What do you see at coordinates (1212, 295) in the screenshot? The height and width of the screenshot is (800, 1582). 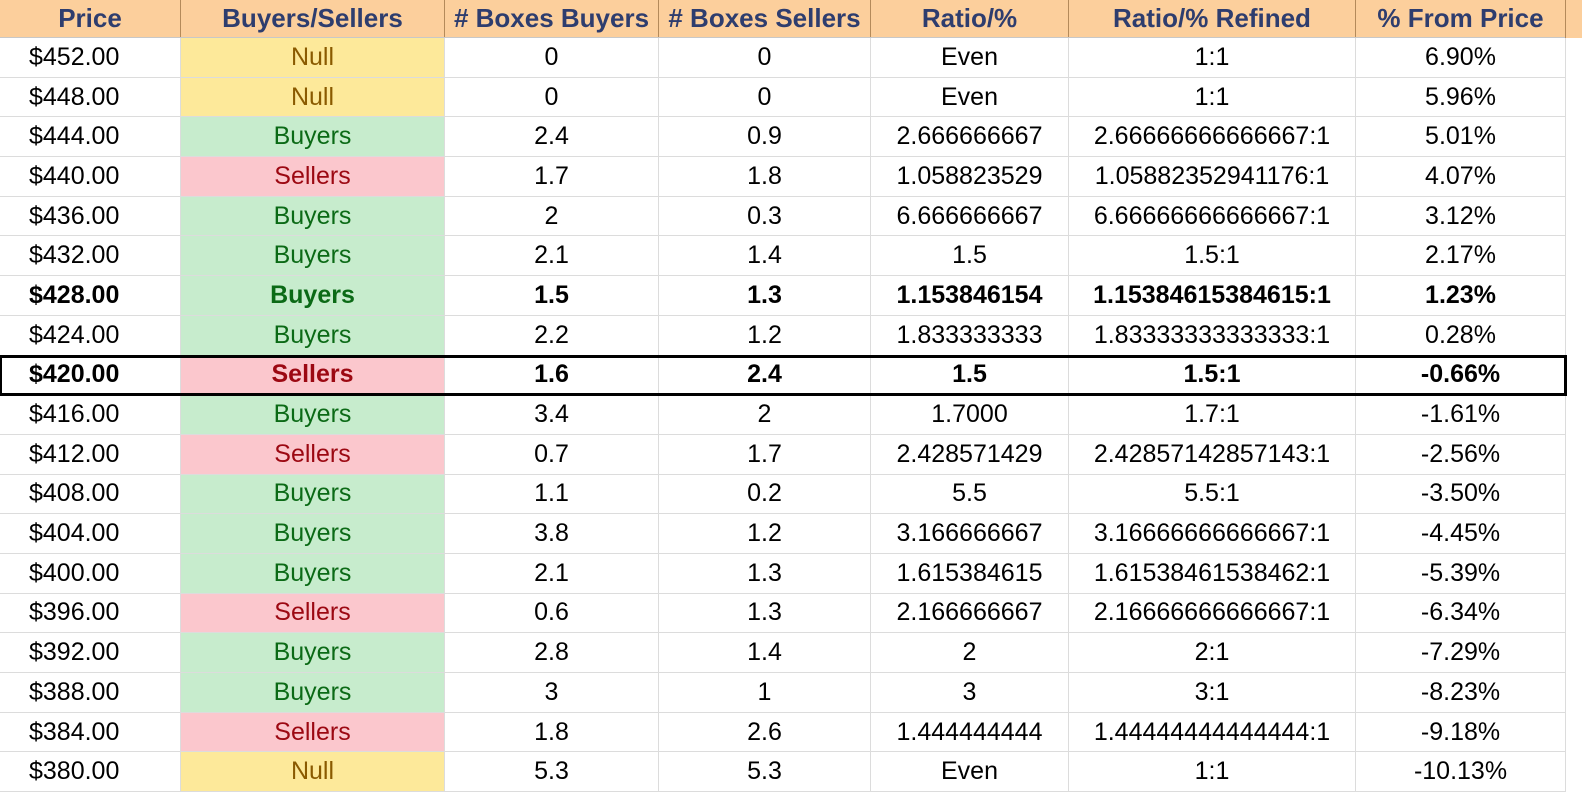 I see `ratio-refined-cell: 1.15384615384615:1` at bounding box center [1212, 295].